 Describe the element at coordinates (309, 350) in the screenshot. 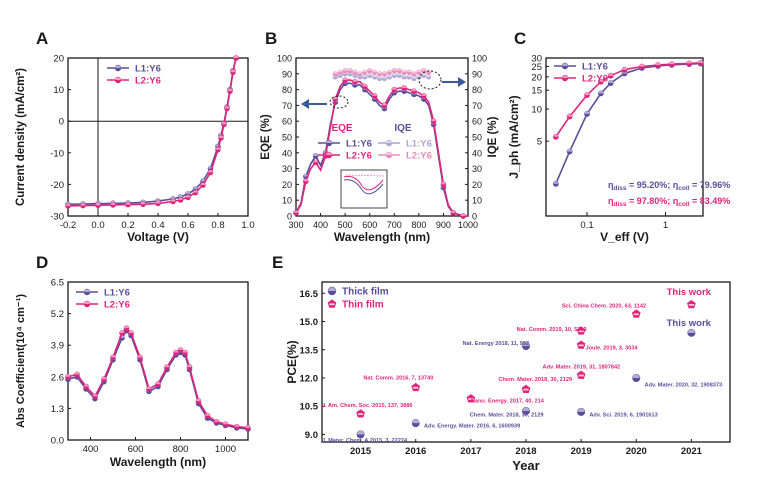

I see `panel-E-ytick-label: 13.5` at that location.